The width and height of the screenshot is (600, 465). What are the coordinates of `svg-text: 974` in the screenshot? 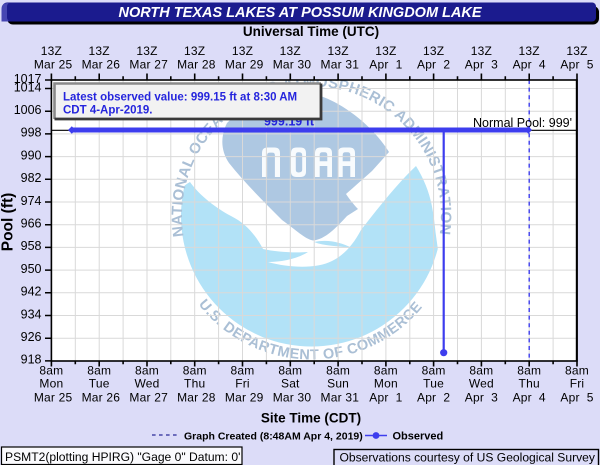 It's located at (31, 201).